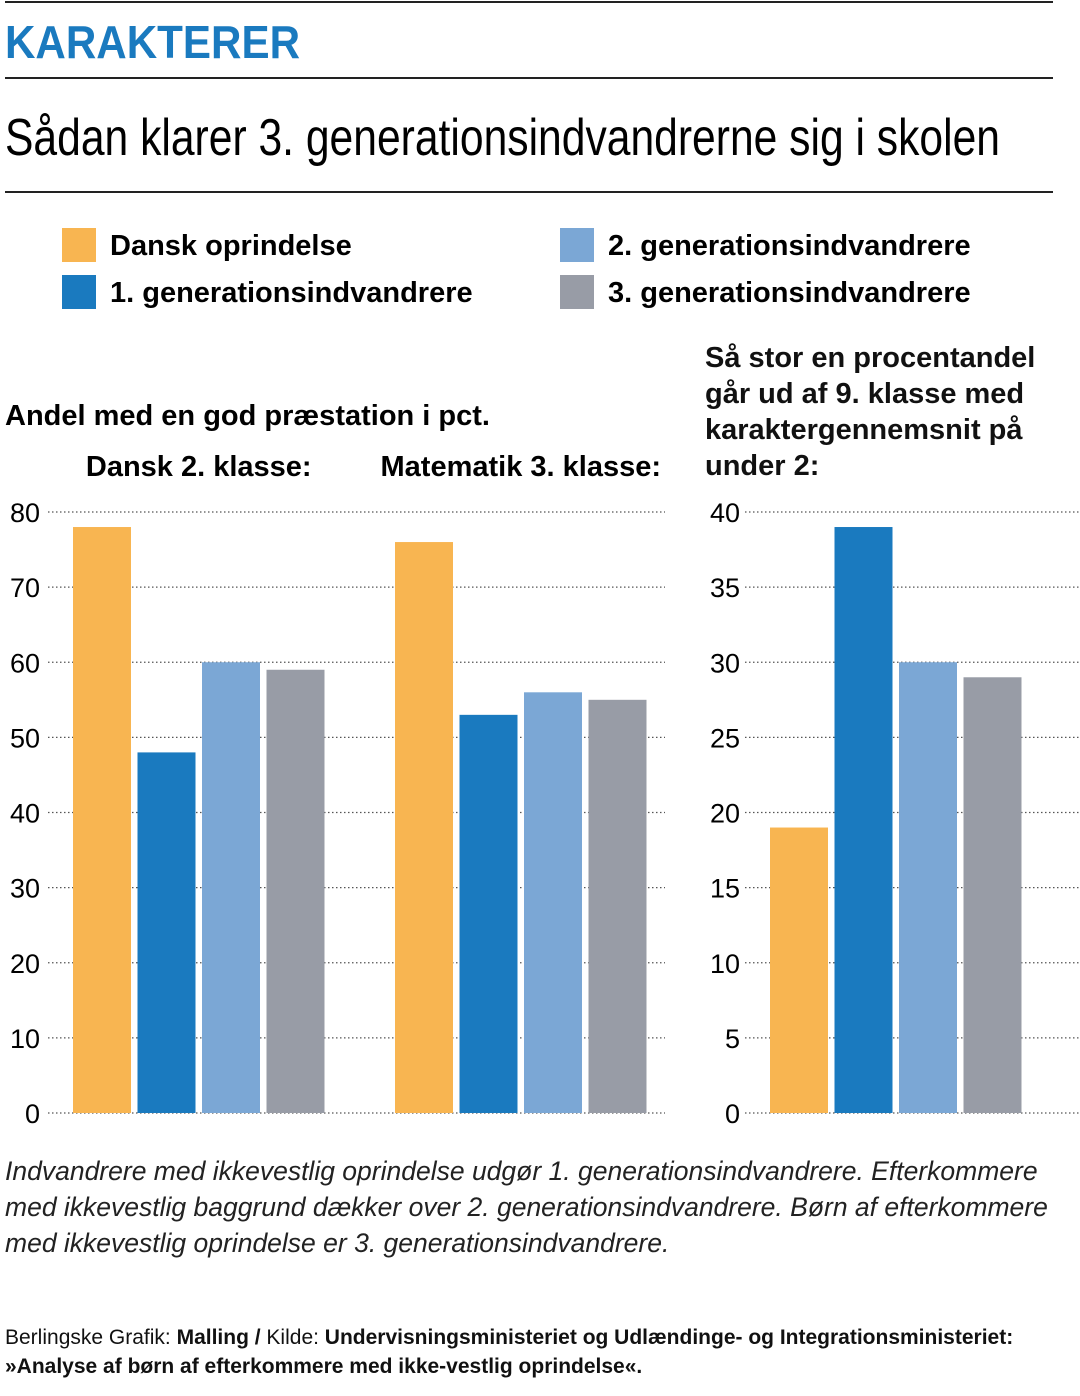  I want to click on x-tick-label: Matematik 3. klasse:, so click(521, 467).